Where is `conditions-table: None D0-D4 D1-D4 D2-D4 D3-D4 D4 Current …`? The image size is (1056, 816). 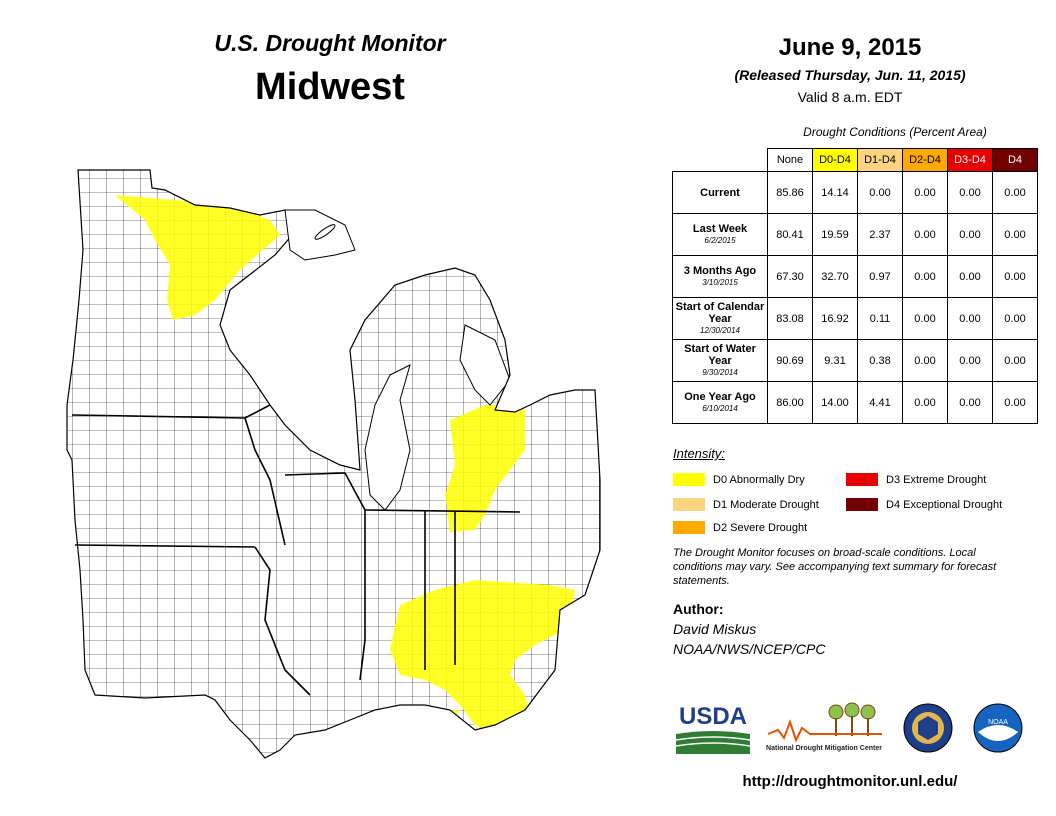 conditions-table: None D0-D4 D1-D4 D2-D4 D3-D4 D4 Current … is located at coordinates (855, 286).